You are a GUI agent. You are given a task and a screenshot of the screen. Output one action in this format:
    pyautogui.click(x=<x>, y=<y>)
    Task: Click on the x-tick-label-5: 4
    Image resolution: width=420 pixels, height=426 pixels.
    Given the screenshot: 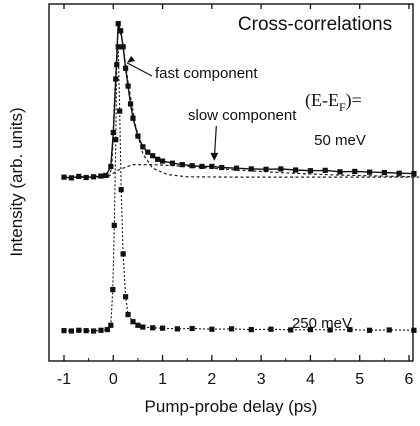 What is the action you would take?
    pyautogui.click(x=310, y=379)
    